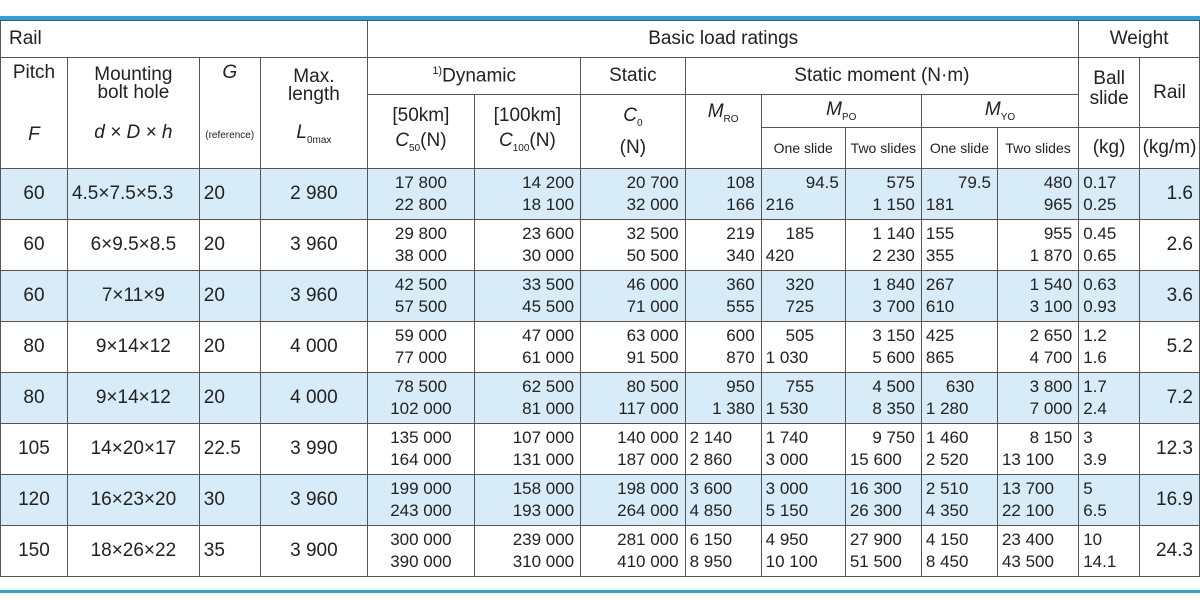 The width and height of the screenshot is (1200, 600). Describe the element at coordinates (1100, 204) in the screenshot. I see `ball-weight-value-2: 0.25` at that location.